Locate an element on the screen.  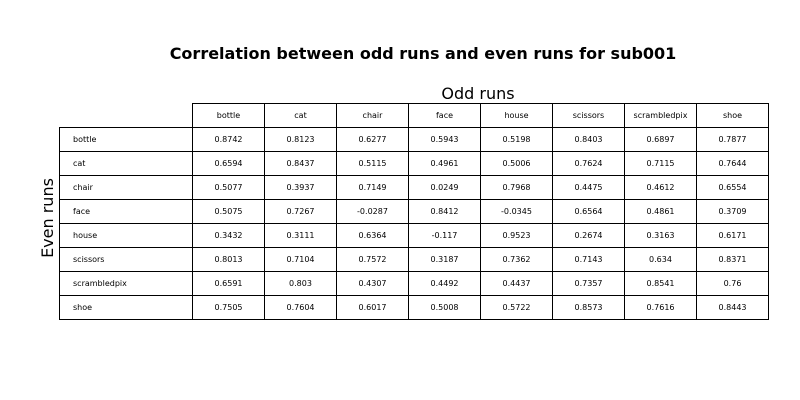
row-header: bottle is located at coordinates (126, 139).